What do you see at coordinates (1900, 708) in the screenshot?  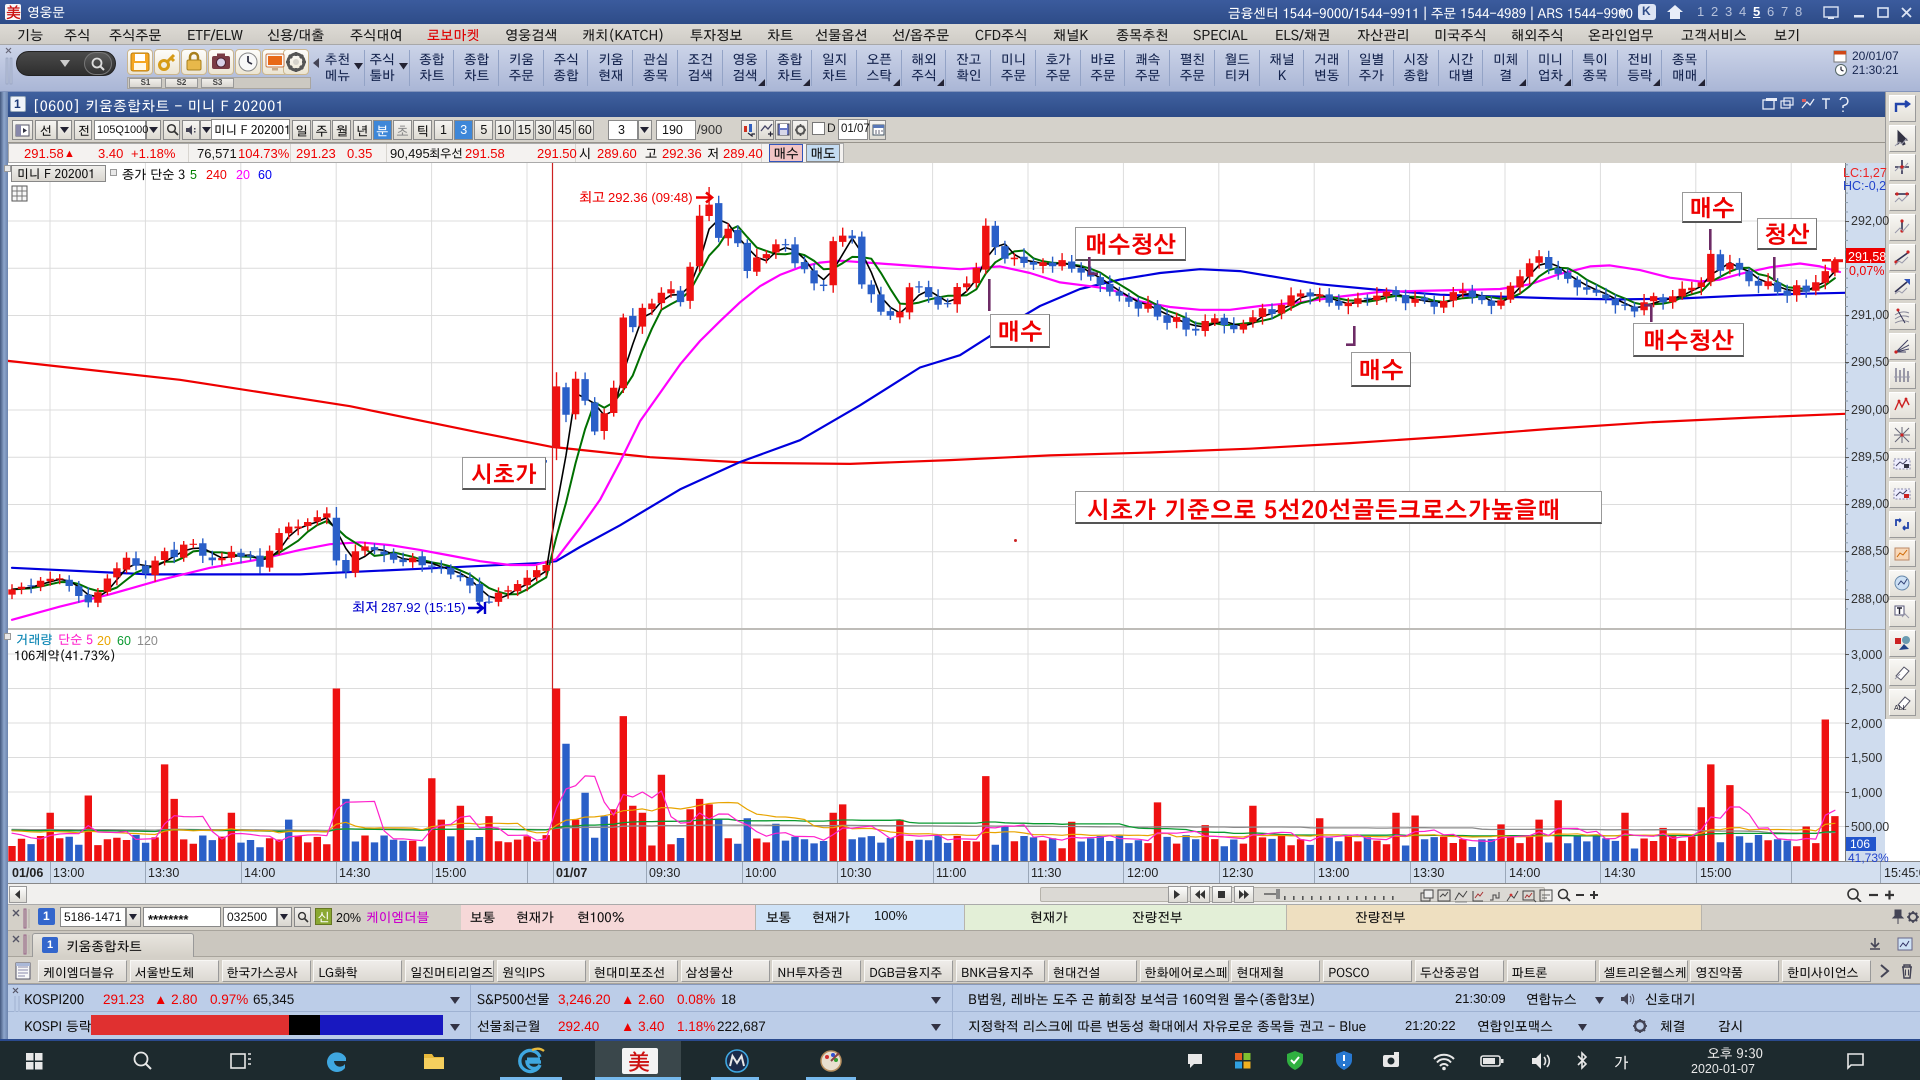 I see `svg-text: ALL` at bounding box center [1900, 708].